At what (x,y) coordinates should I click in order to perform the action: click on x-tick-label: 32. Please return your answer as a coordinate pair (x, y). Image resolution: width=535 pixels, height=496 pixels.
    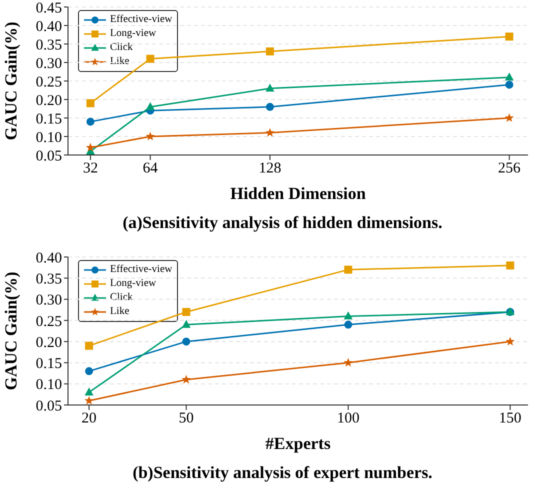
    Looking at the image, I should click on (90, 168).